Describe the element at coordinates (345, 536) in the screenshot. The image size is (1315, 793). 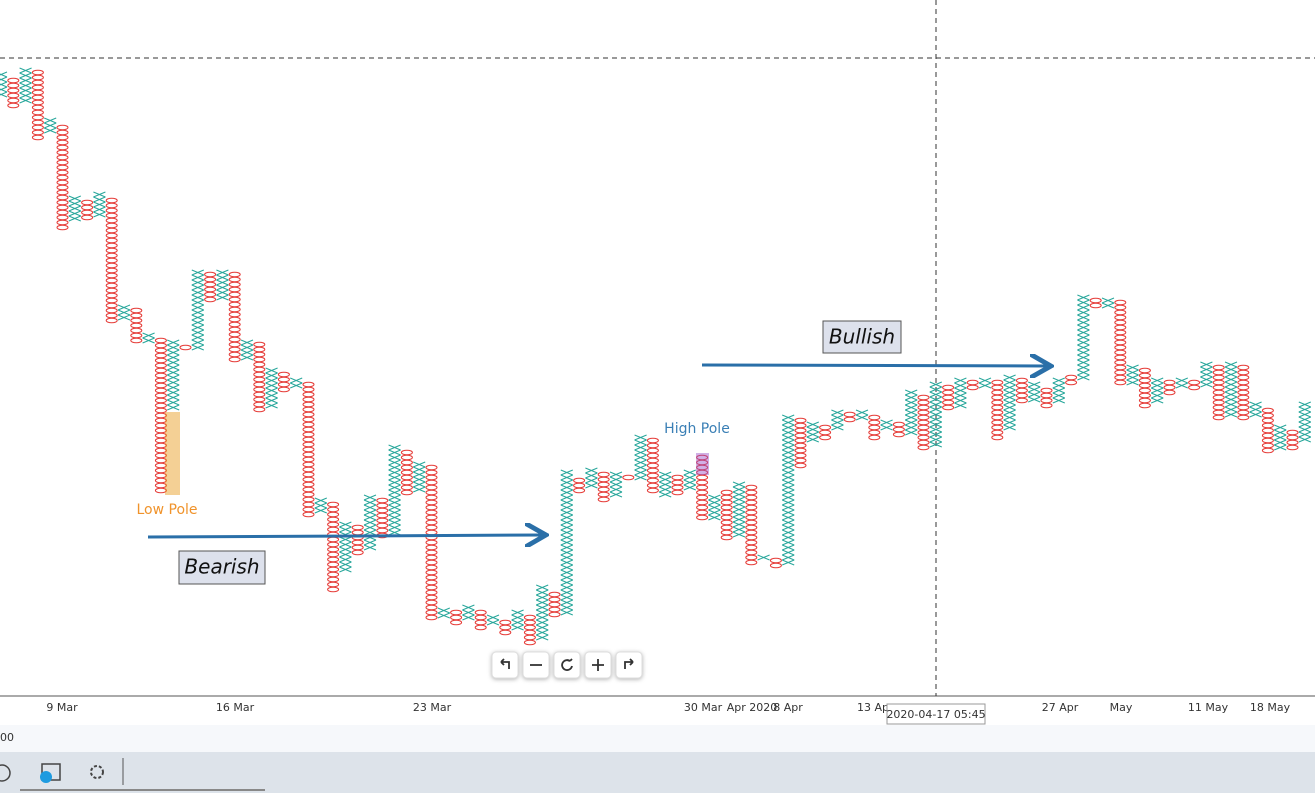
I see `bearish-arrow` at that location.